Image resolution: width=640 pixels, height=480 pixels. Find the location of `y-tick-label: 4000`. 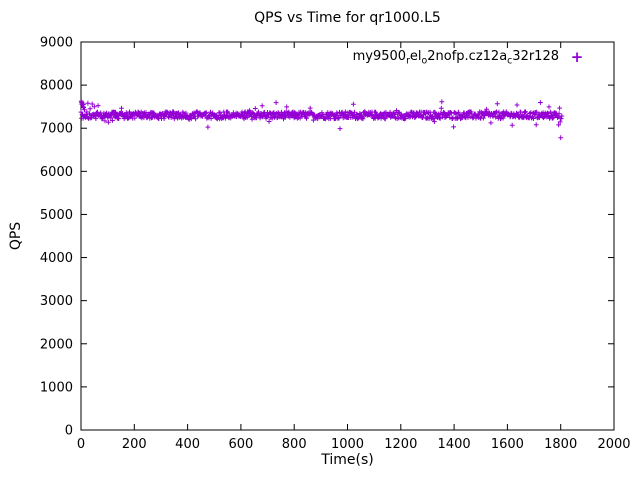

y-tick-label: 4000 is located at coordinates (56, 258).